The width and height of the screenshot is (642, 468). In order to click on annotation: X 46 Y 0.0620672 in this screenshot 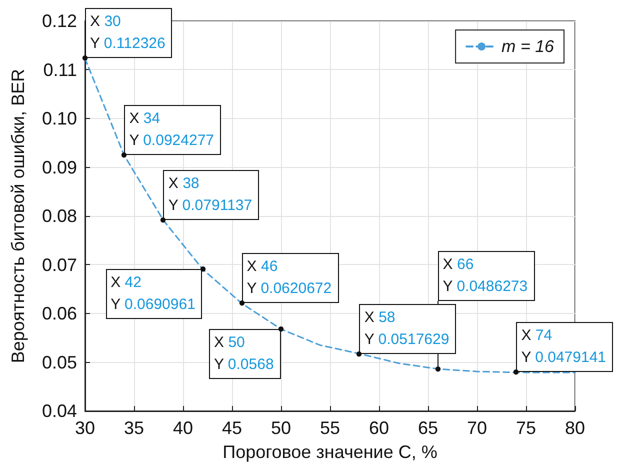, I will do `click(289, 278)`.